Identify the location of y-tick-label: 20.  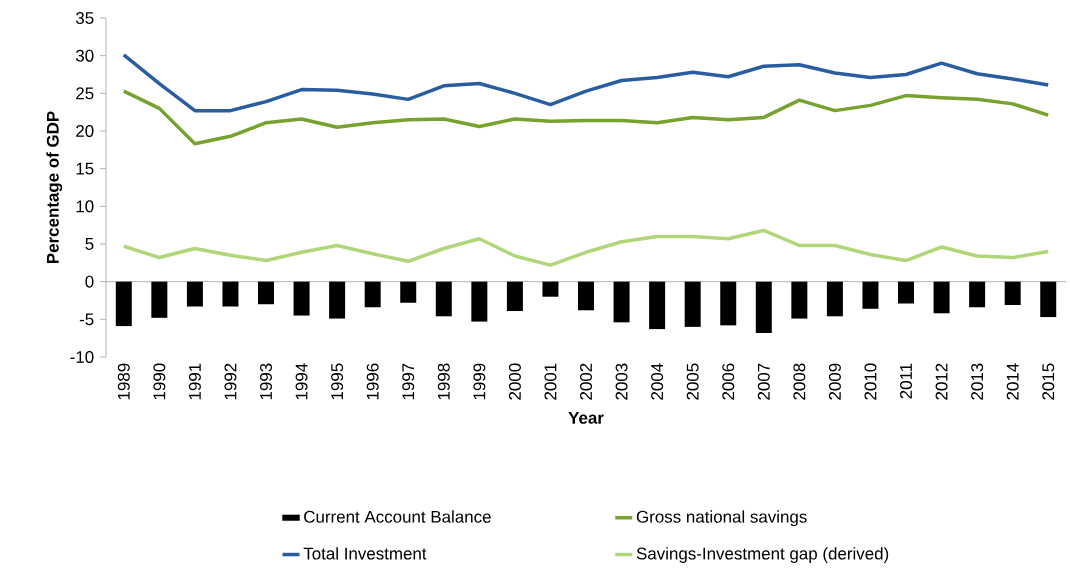
(85, 130).